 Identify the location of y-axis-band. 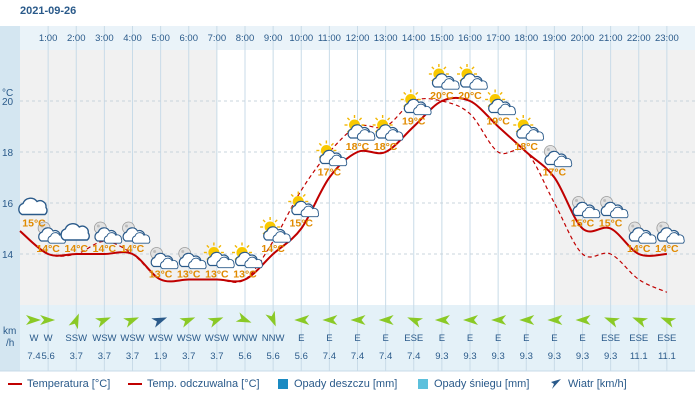
(10, 198).